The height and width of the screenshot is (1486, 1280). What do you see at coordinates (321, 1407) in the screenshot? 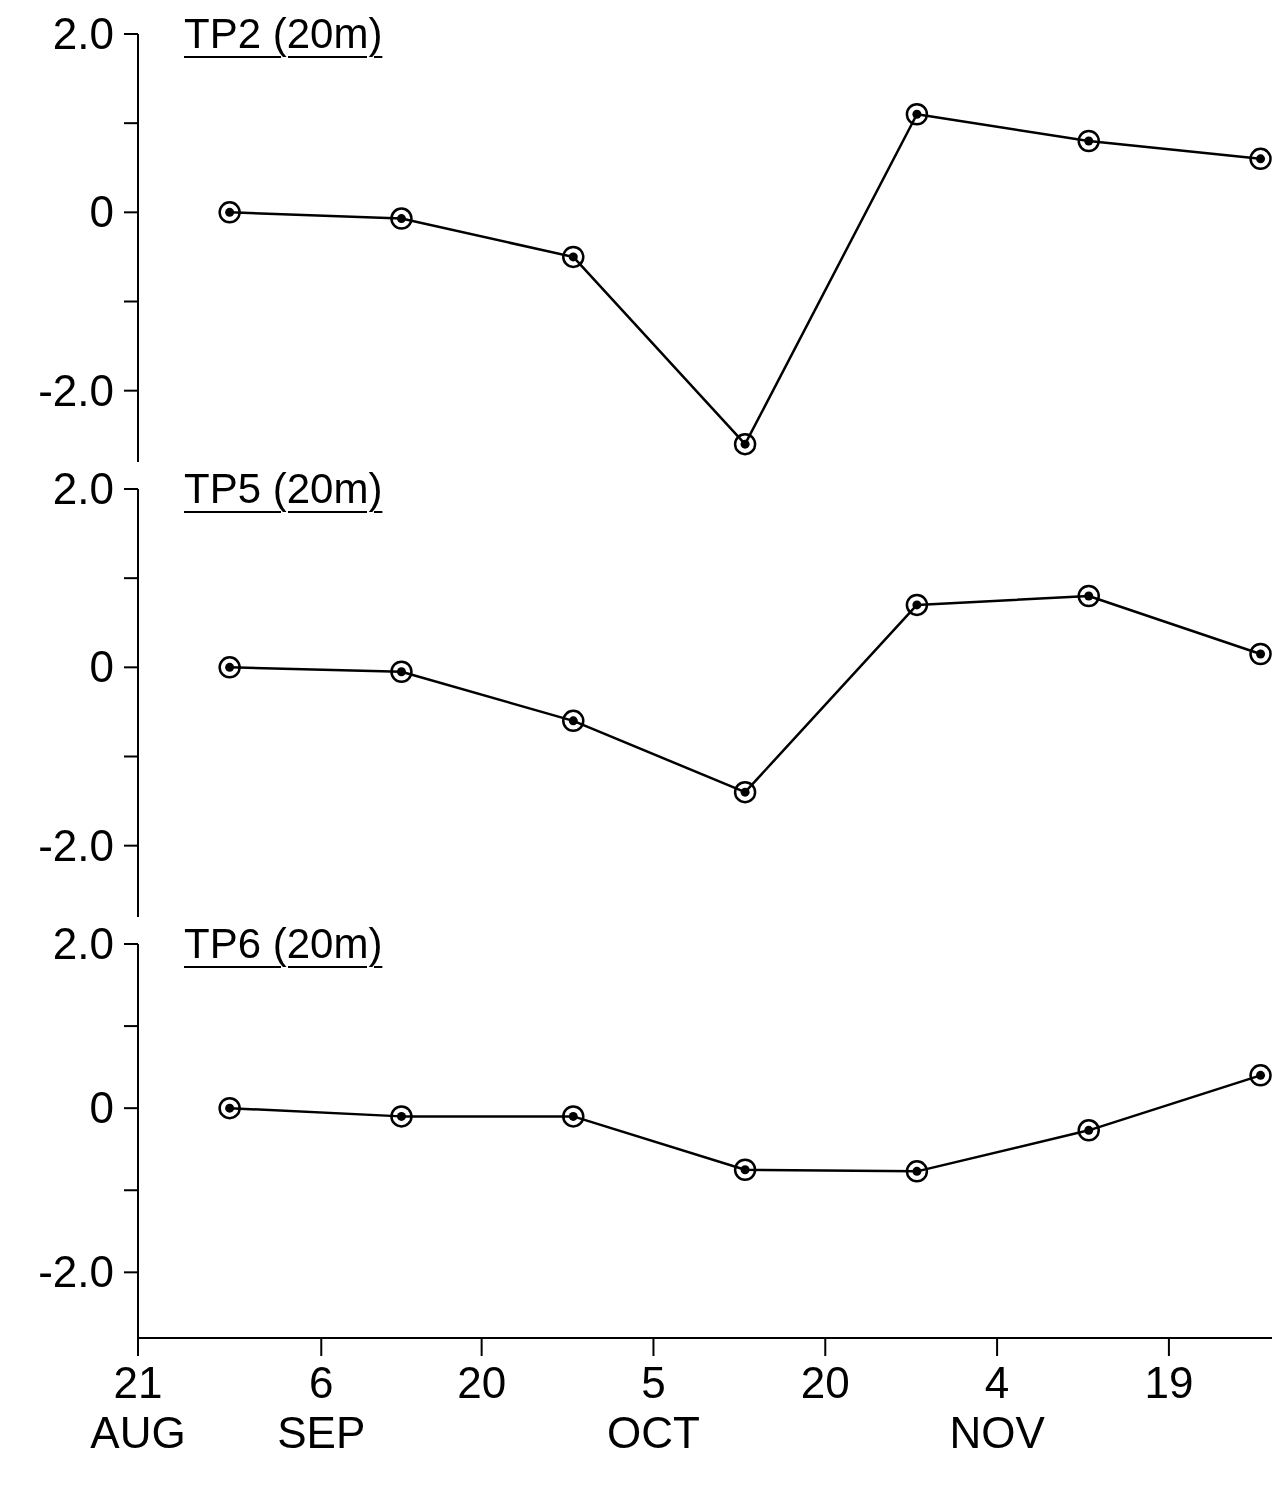
I see `x-tick-label: 6 SEP` at bounding box center [321, 1407].